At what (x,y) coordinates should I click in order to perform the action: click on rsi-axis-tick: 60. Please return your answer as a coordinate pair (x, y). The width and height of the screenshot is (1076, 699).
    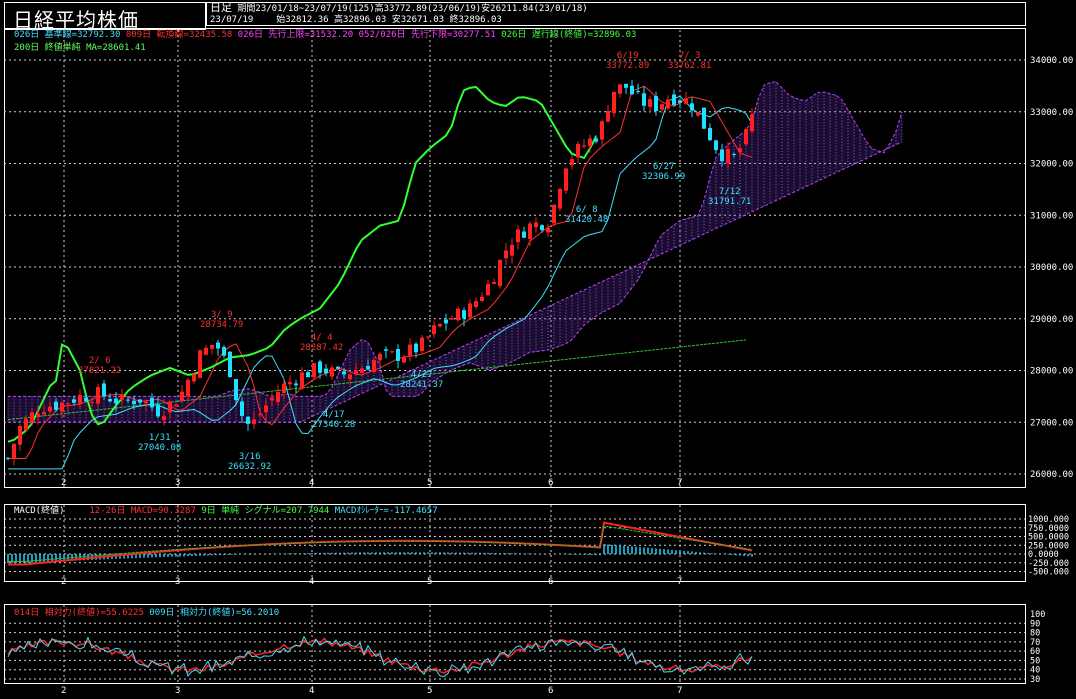
    Looking at the image, I should click on (1035, 652).